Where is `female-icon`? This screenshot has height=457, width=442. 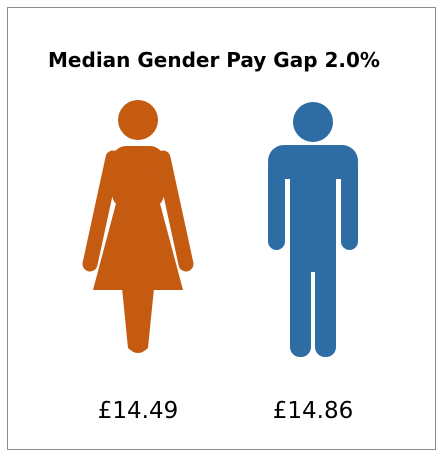
female-icon is located at coordinates (138, 226).